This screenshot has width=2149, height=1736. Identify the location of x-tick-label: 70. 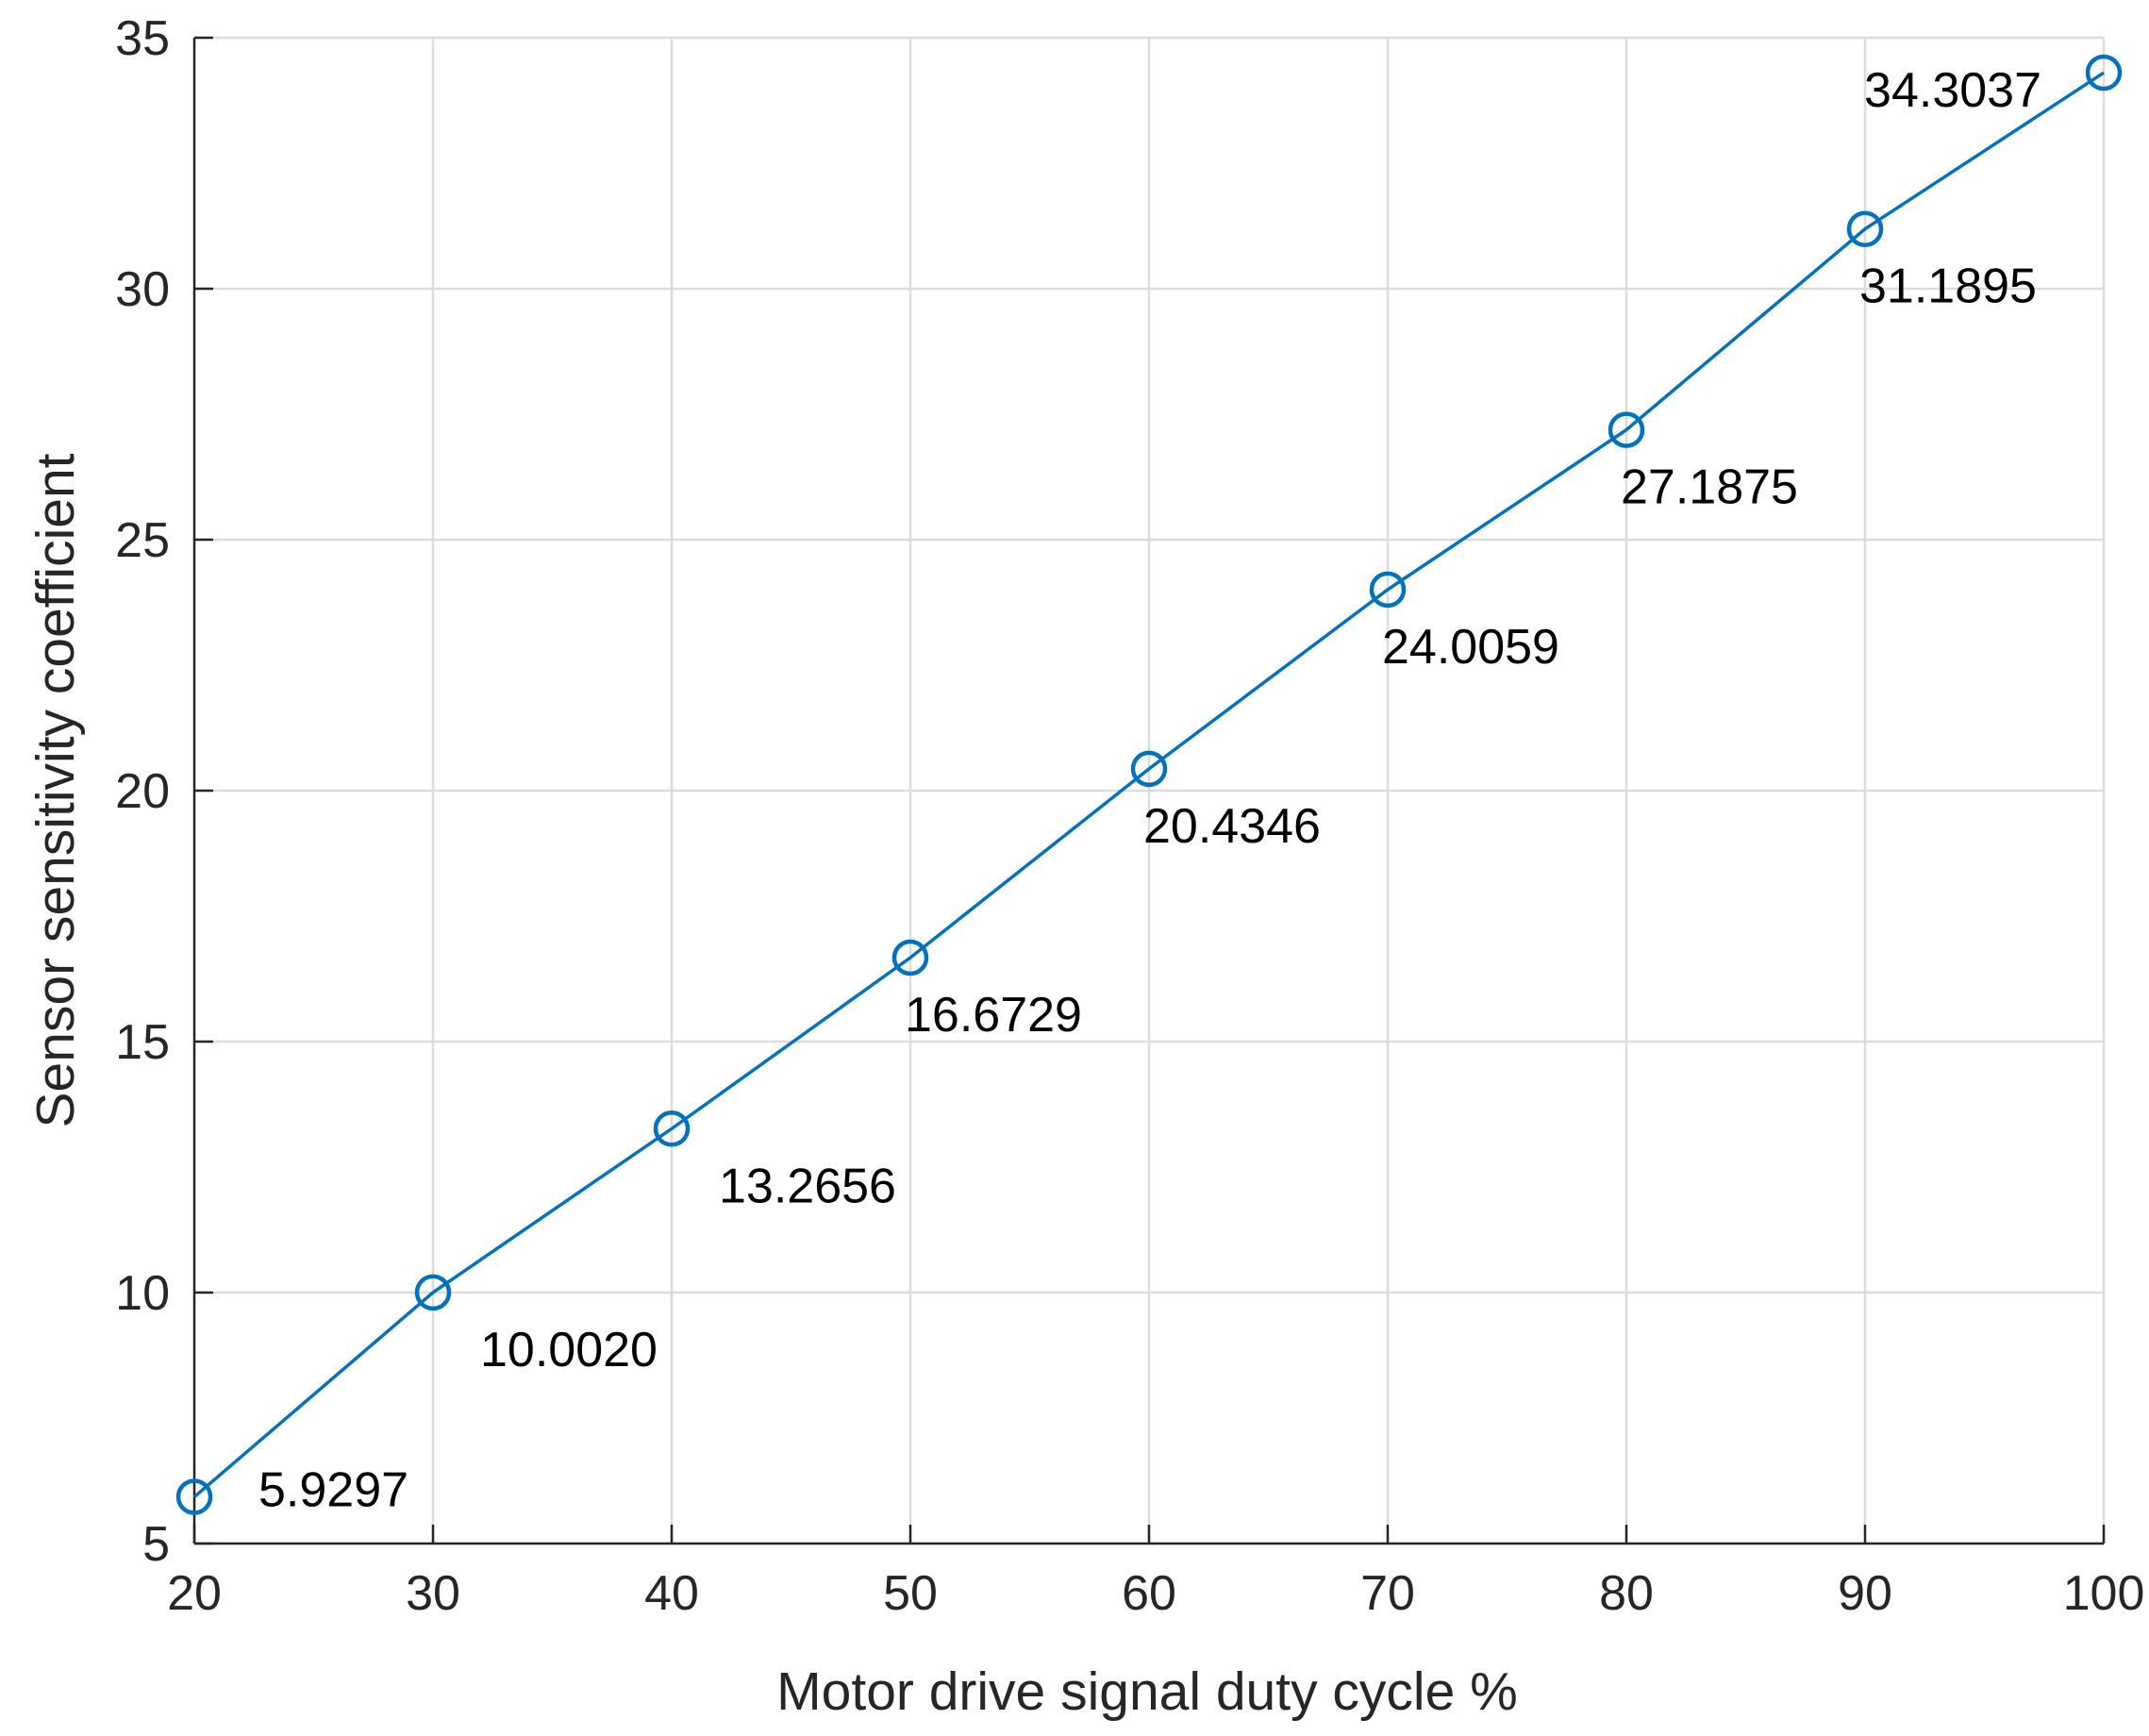
(1387, 1594).